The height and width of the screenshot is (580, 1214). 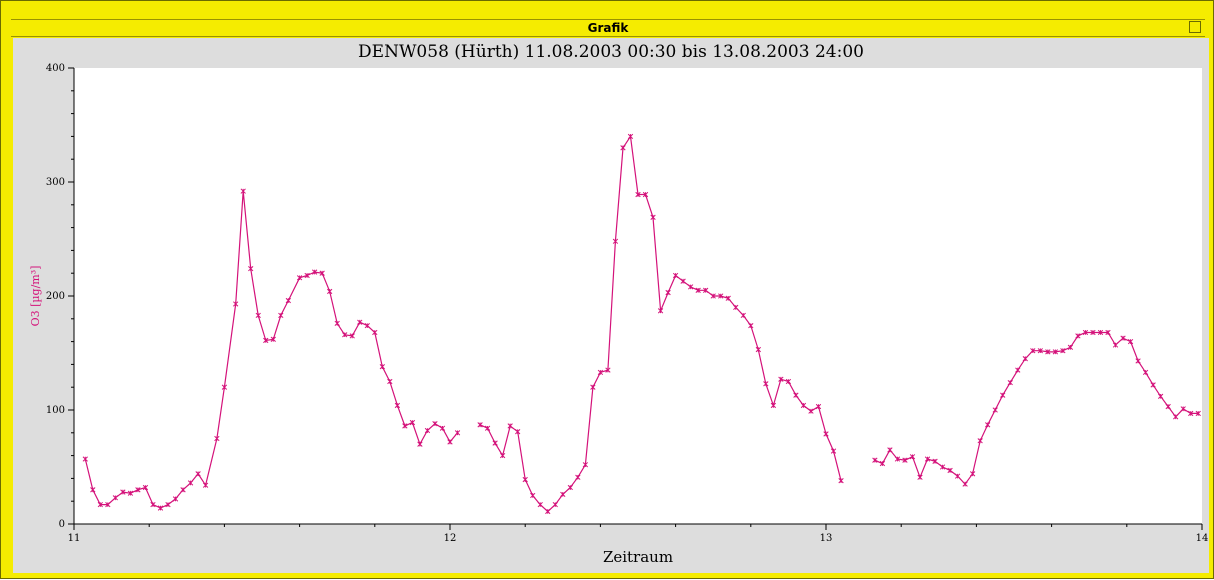 I want to click on x-tick-label: 12, so click(x=450, y=538).